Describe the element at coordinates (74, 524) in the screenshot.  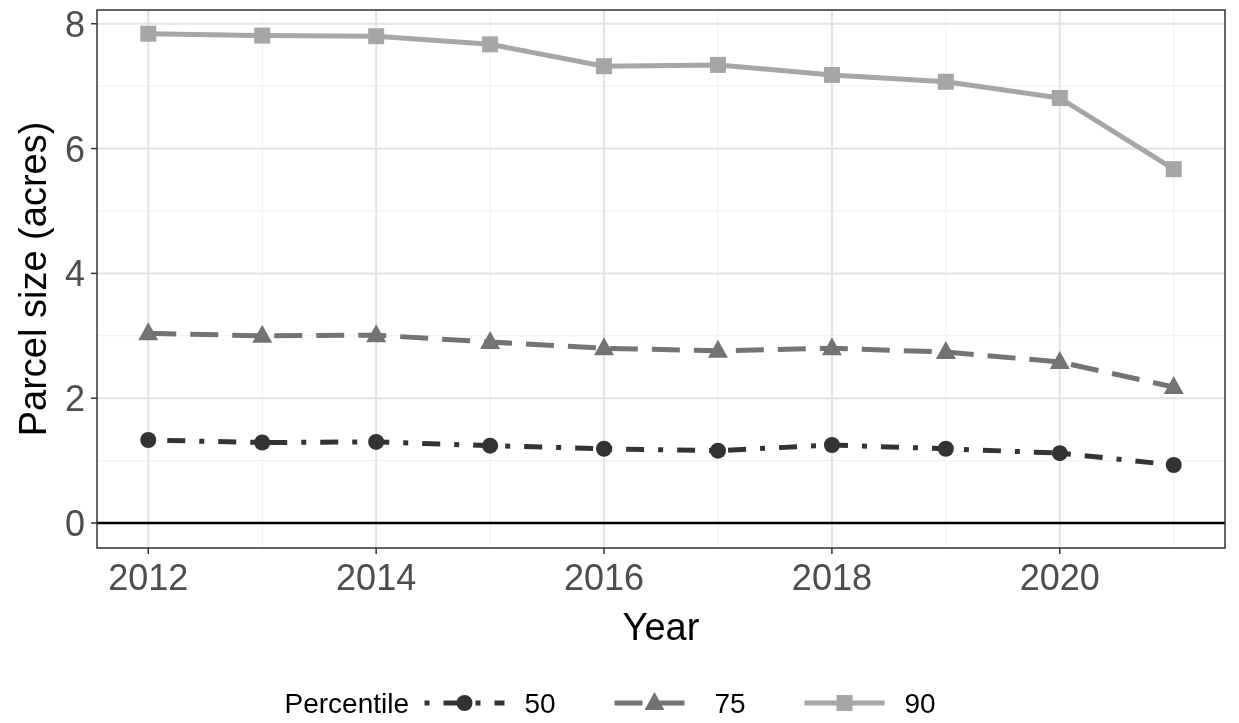
I see `y-tick-label: 0` at that location.